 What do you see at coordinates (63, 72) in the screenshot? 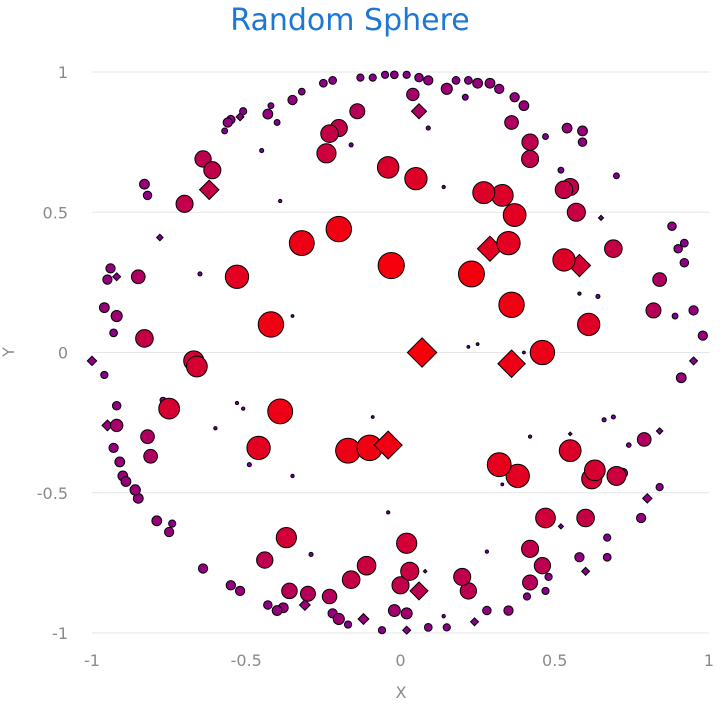
I see `y-tick-label: 1` at bounding box center [63, 72].